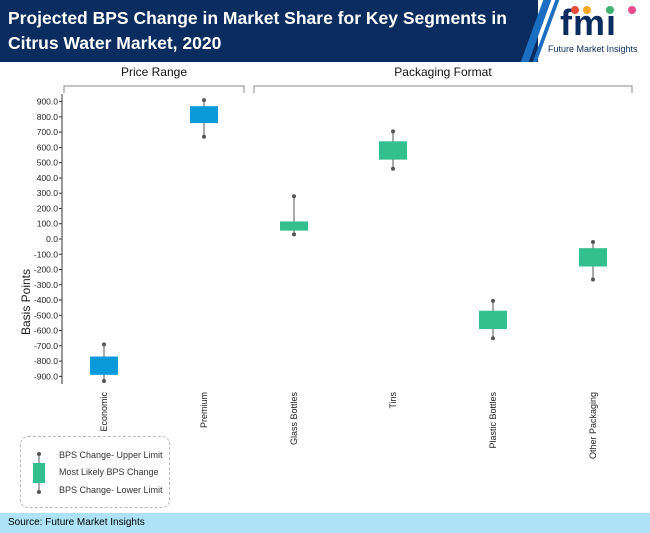 The height and width of the screenshot is (533, 650). I want to click on y-tick-label: 800.0, so click(48, 117).